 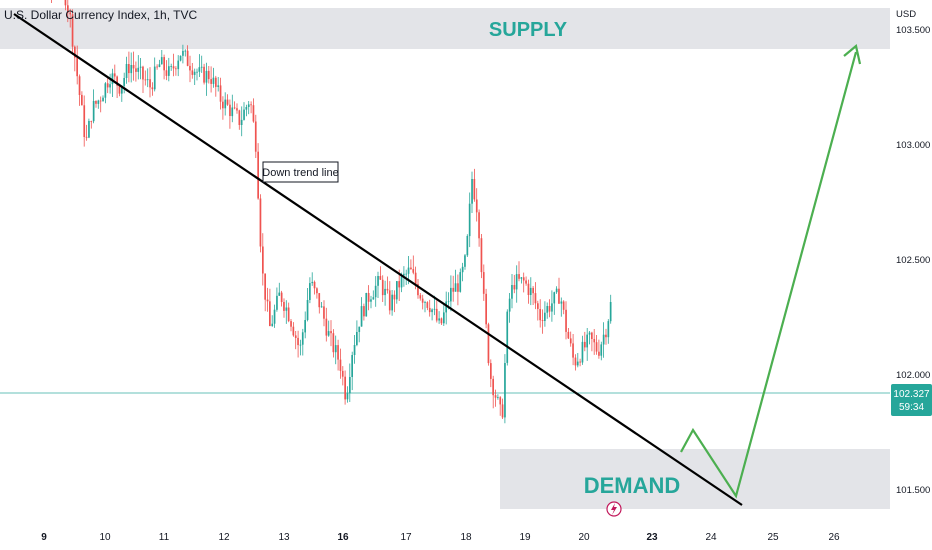 What do you see at coordinates (911, 394) in the screenshot?
I see `current-price-value: 102.327` at bounding box center [911, 394].